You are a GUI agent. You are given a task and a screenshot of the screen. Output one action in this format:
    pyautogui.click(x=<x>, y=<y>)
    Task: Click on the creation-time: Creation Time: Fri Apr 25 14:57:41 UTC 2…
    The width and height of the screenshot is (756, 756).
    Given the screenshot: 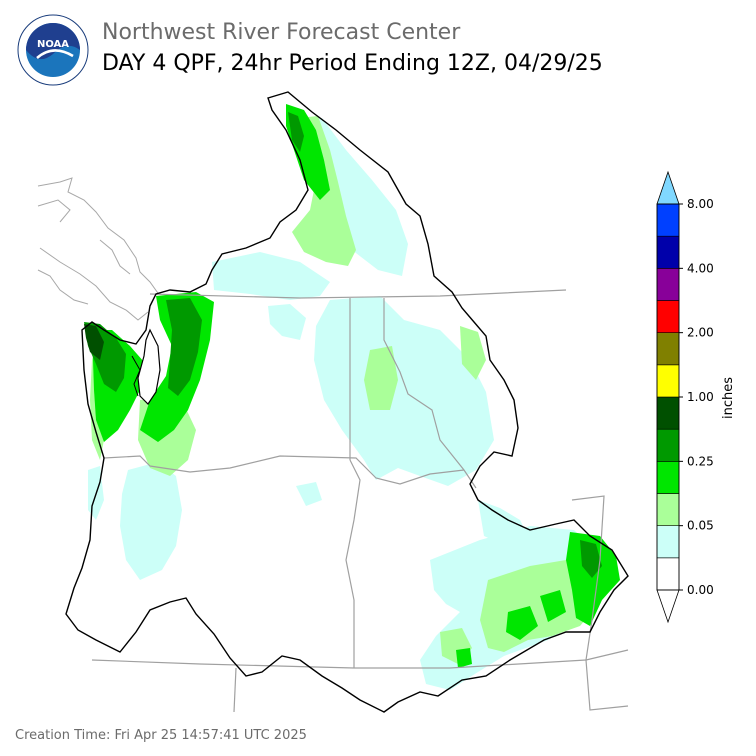 What is the action you would take?
    pyautogui.click(x=161, y=735)
    